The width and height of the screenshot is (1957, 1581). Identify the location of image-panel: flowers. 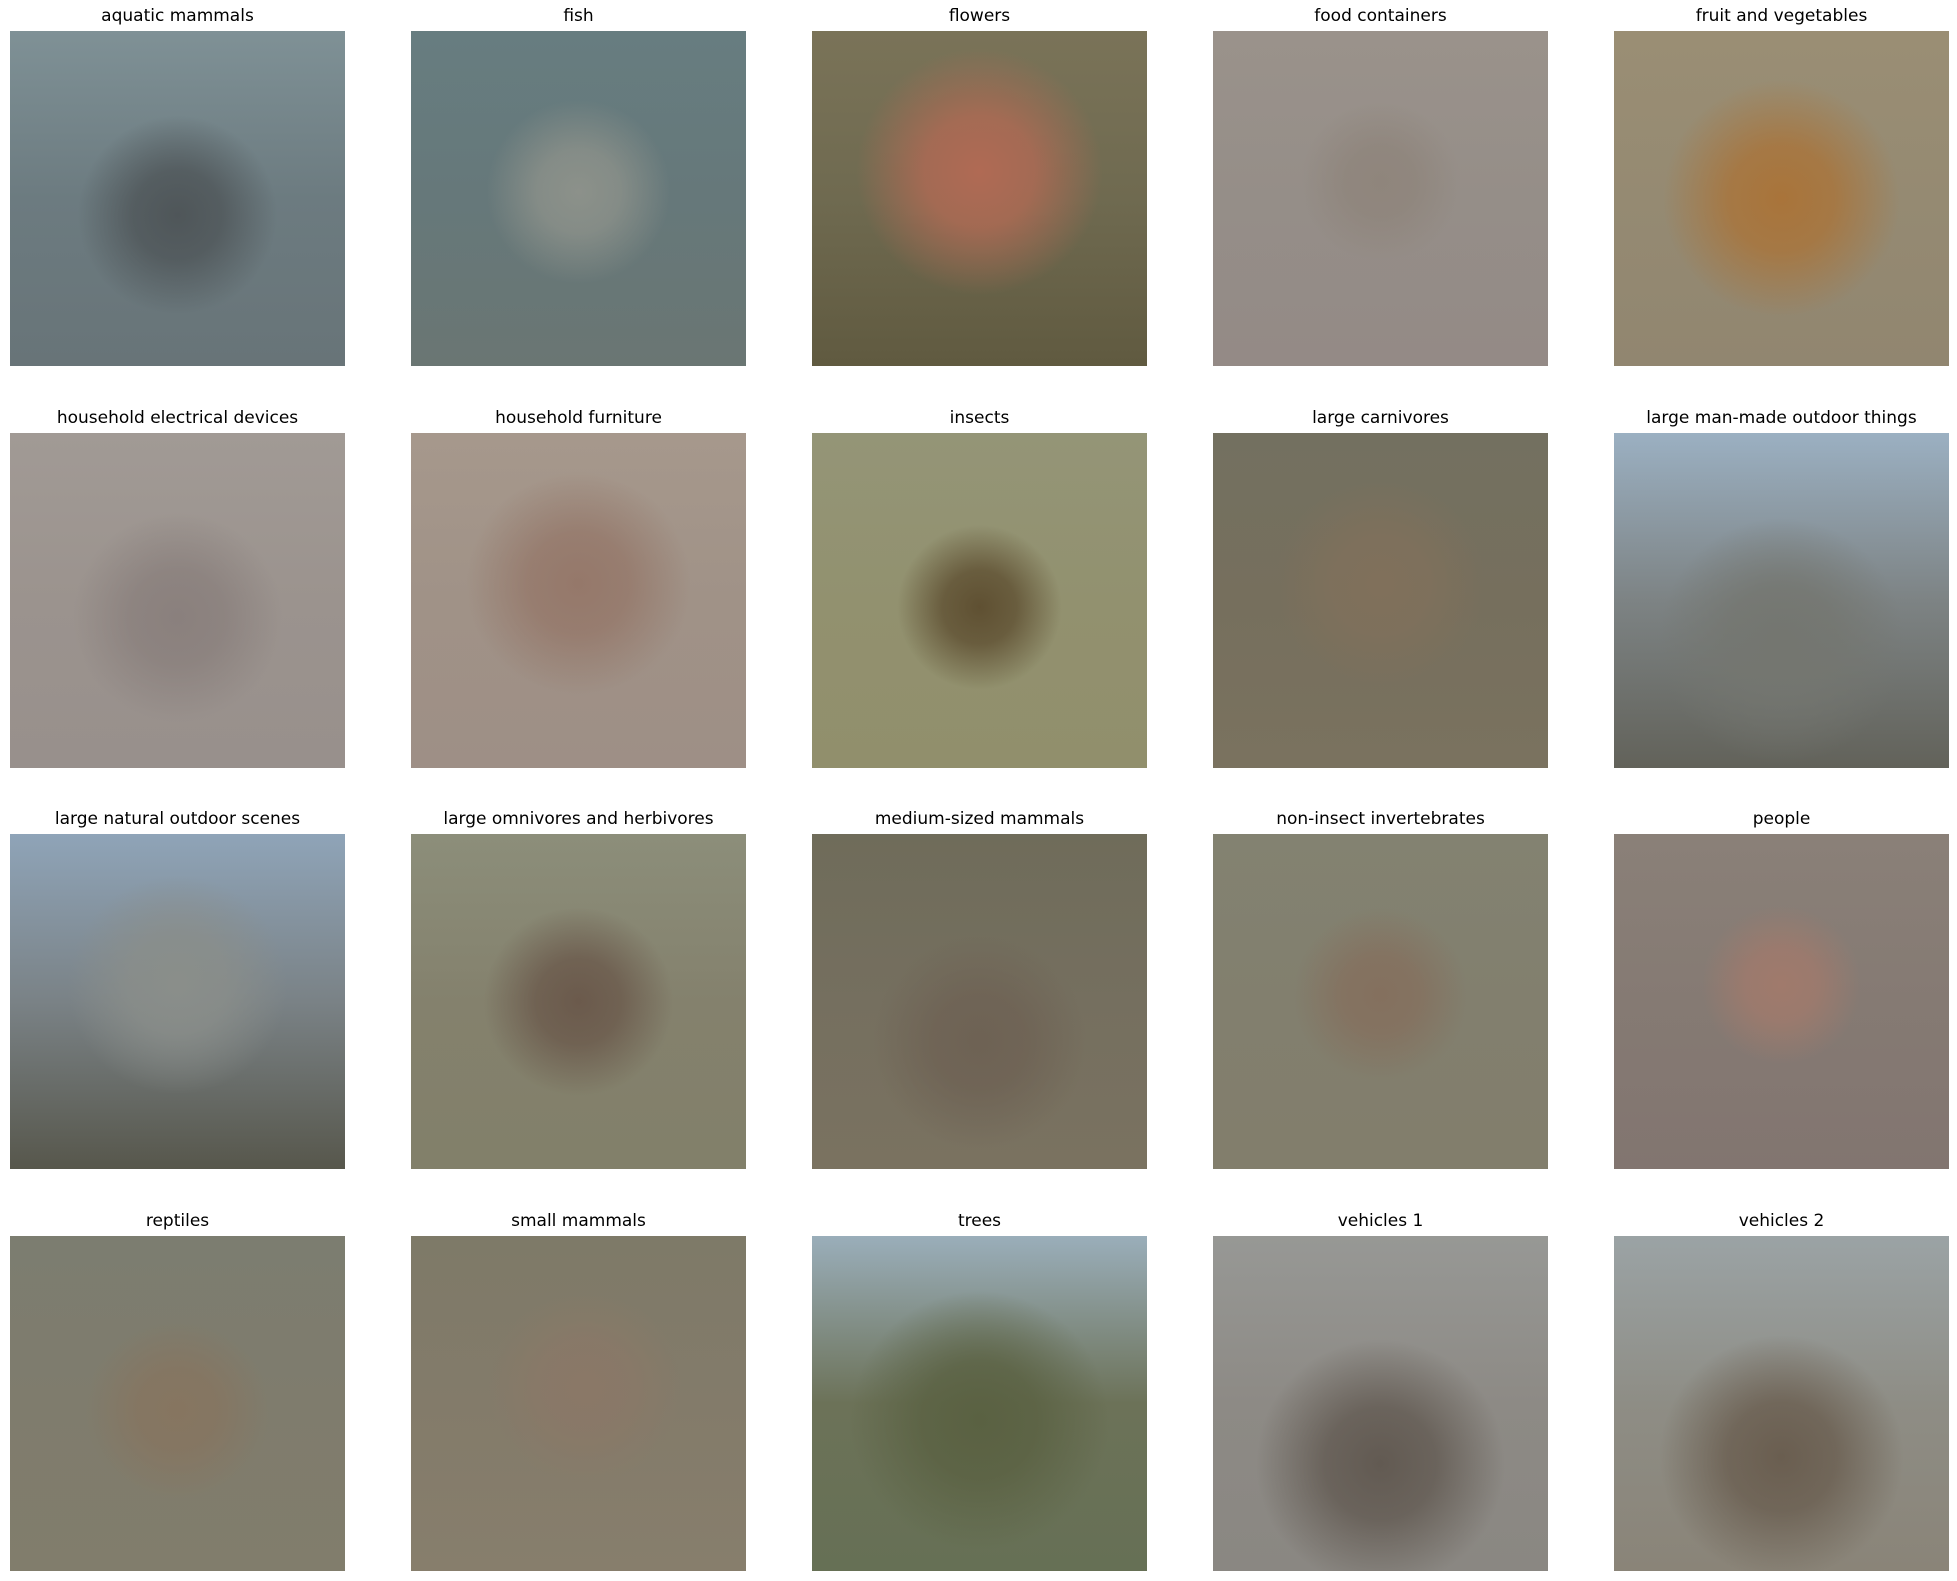
(979, 185).